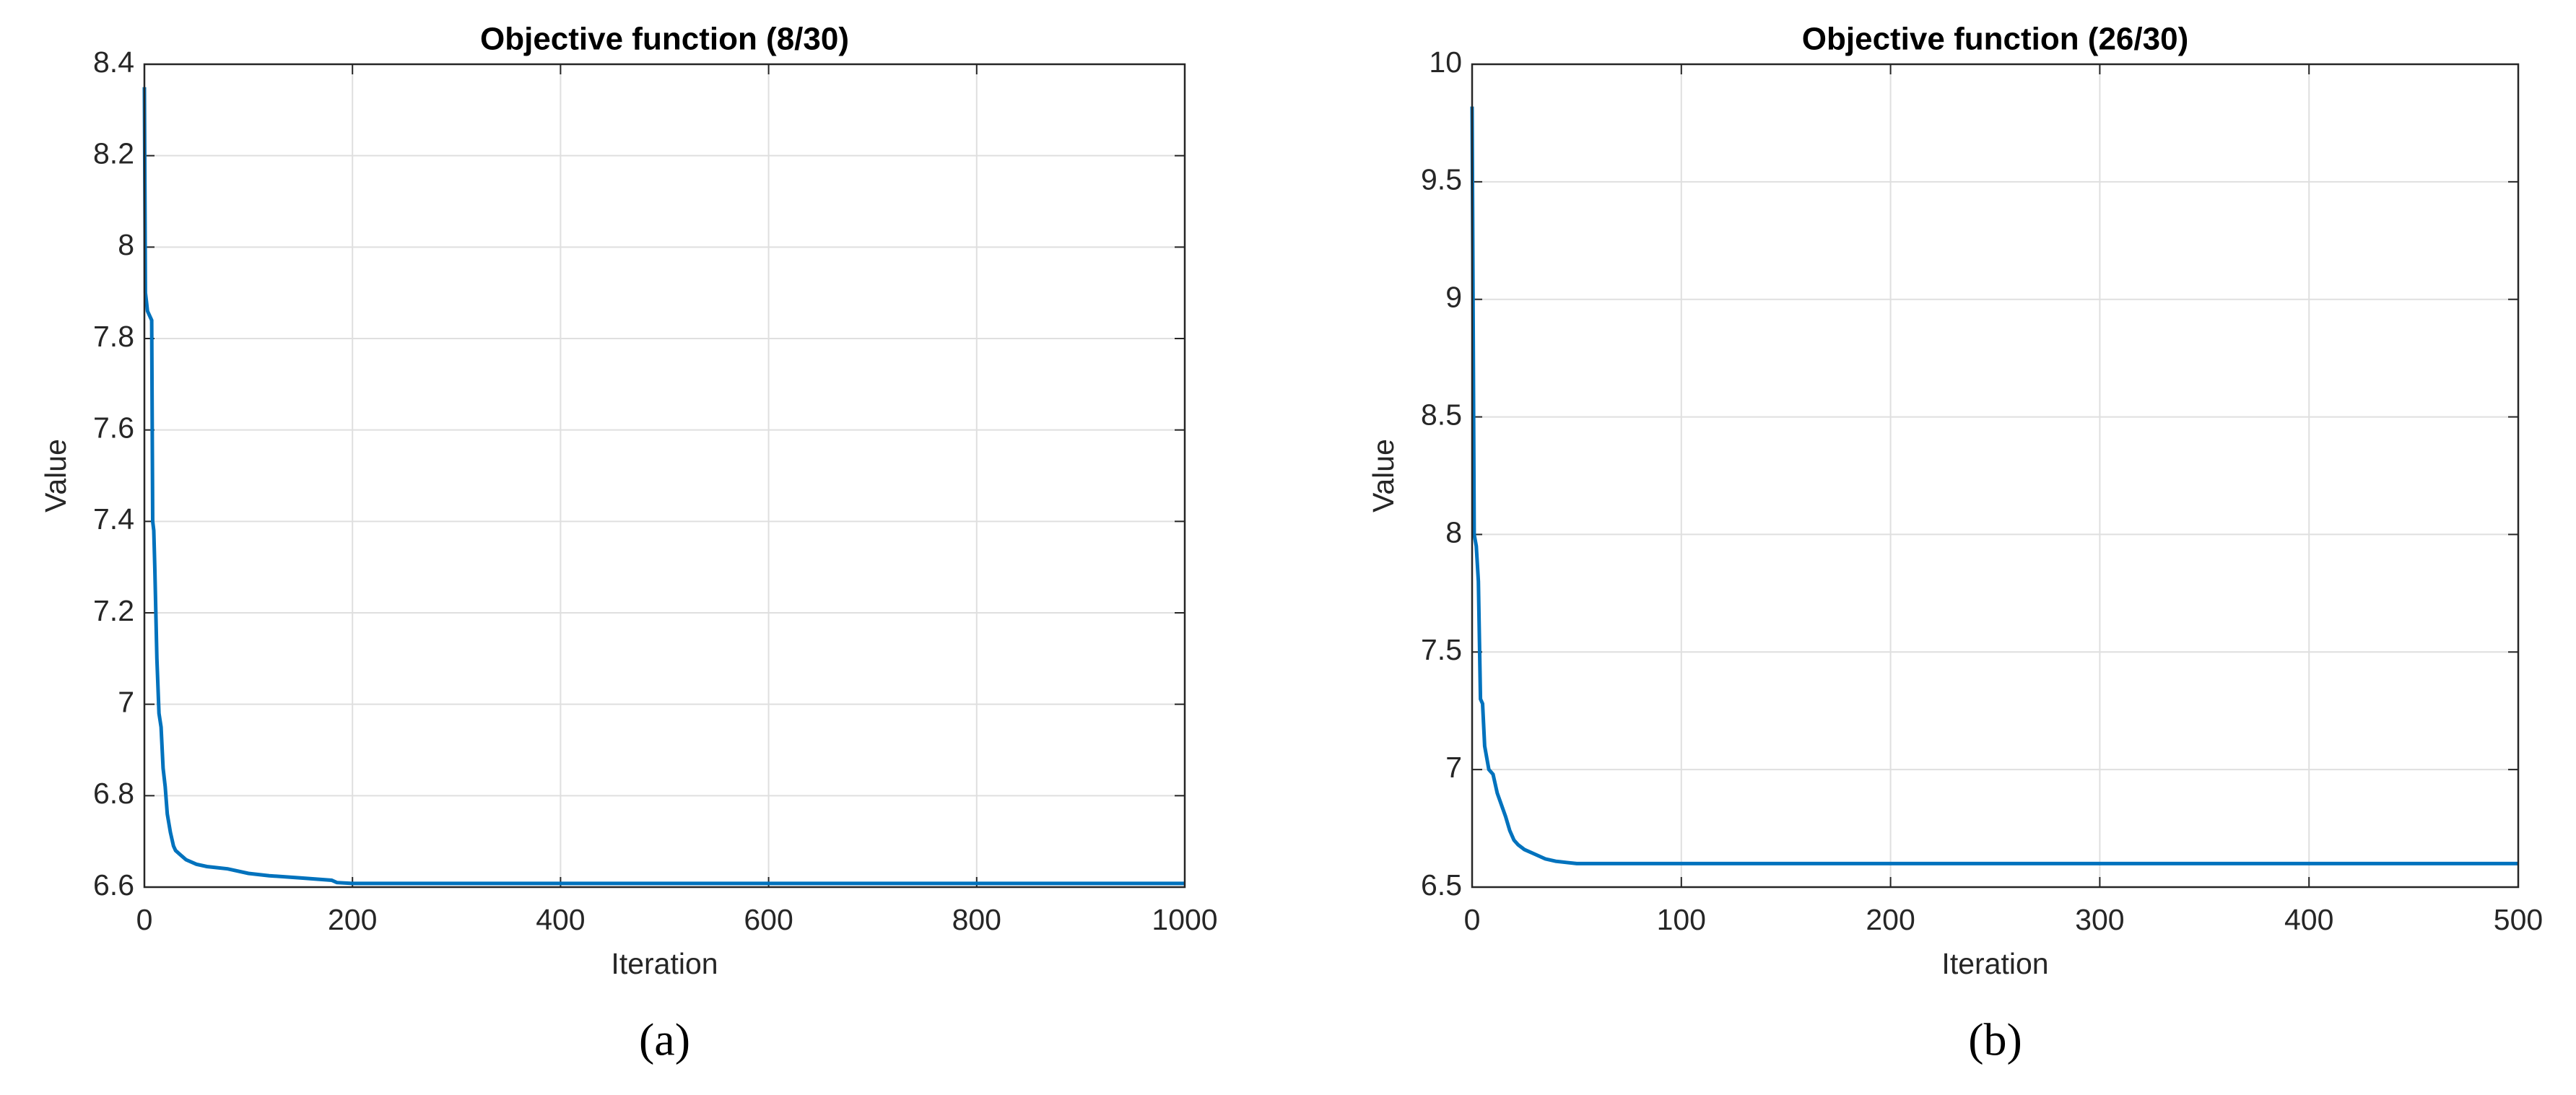  I want to click on y-tick-label: 9.5, so click(1441, 179).